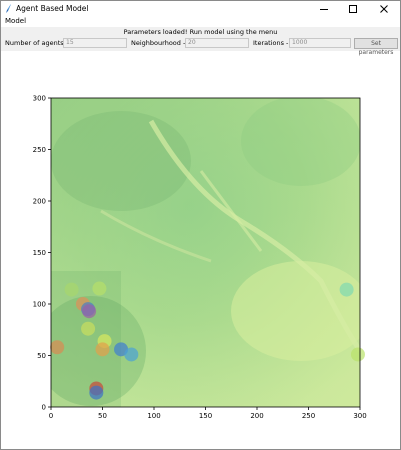 The image size is (401, 450). What do you see at coordinates (51, 416) in the screenshot?
I see `x-tick-label: 0` at bounding box center [51, 416].